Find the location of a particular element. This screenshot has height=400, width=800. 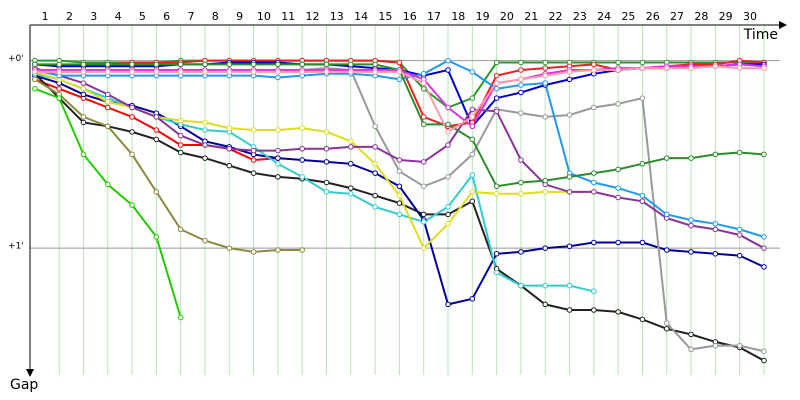

x-tick-label: 26 is located at coordinates (653, 16).